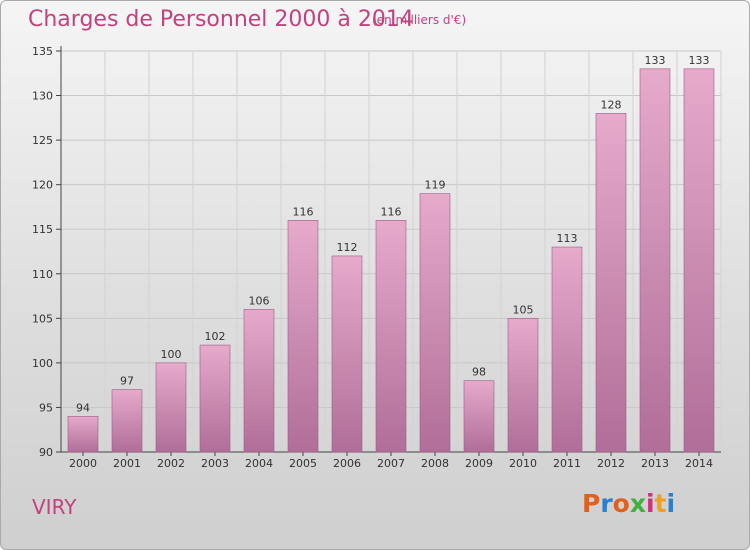 The height and width of the screenshot is (550, 750). What do you see at coordinates (479, 372) in the screenshot?
I see `bar-value-label: 98` at bounding box center [479, 372].